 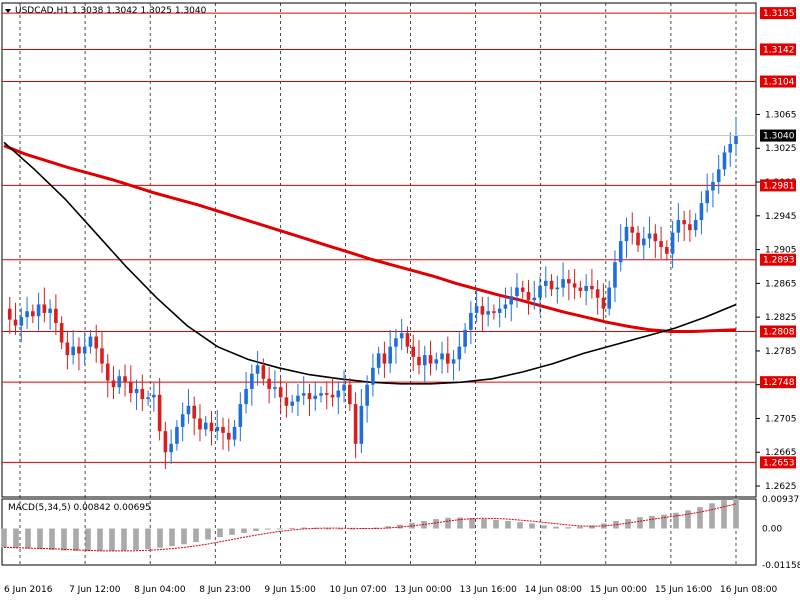 I want to click on price-tick-label: 1.2825, so click(x=781, y=318).